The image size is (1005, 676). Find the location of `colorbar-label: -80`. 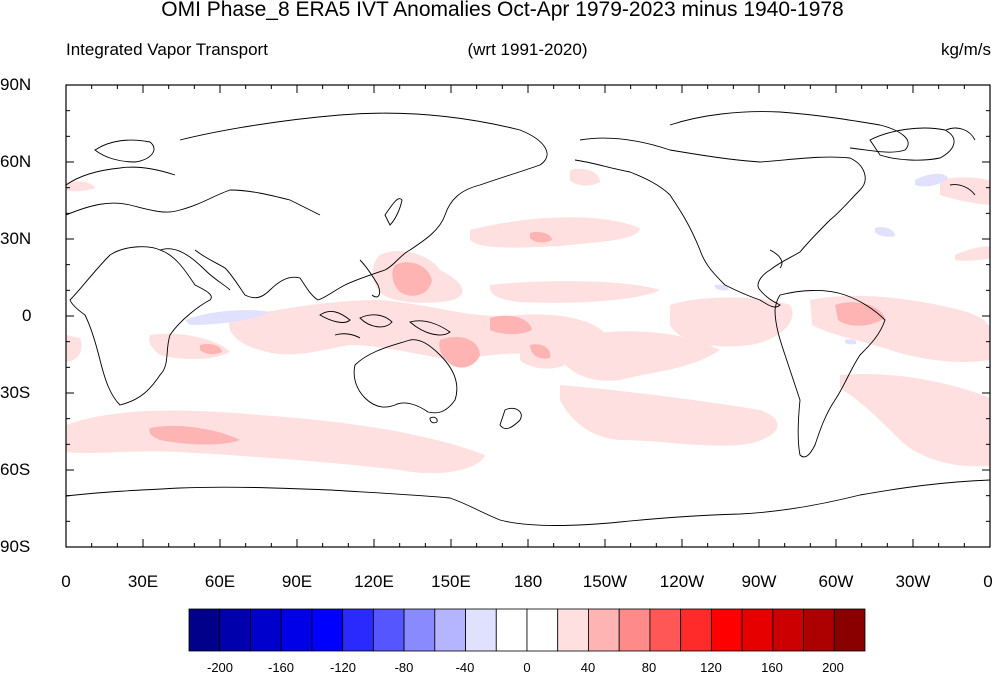

colorbar-label: -80 is located at coordinates (404, 667).